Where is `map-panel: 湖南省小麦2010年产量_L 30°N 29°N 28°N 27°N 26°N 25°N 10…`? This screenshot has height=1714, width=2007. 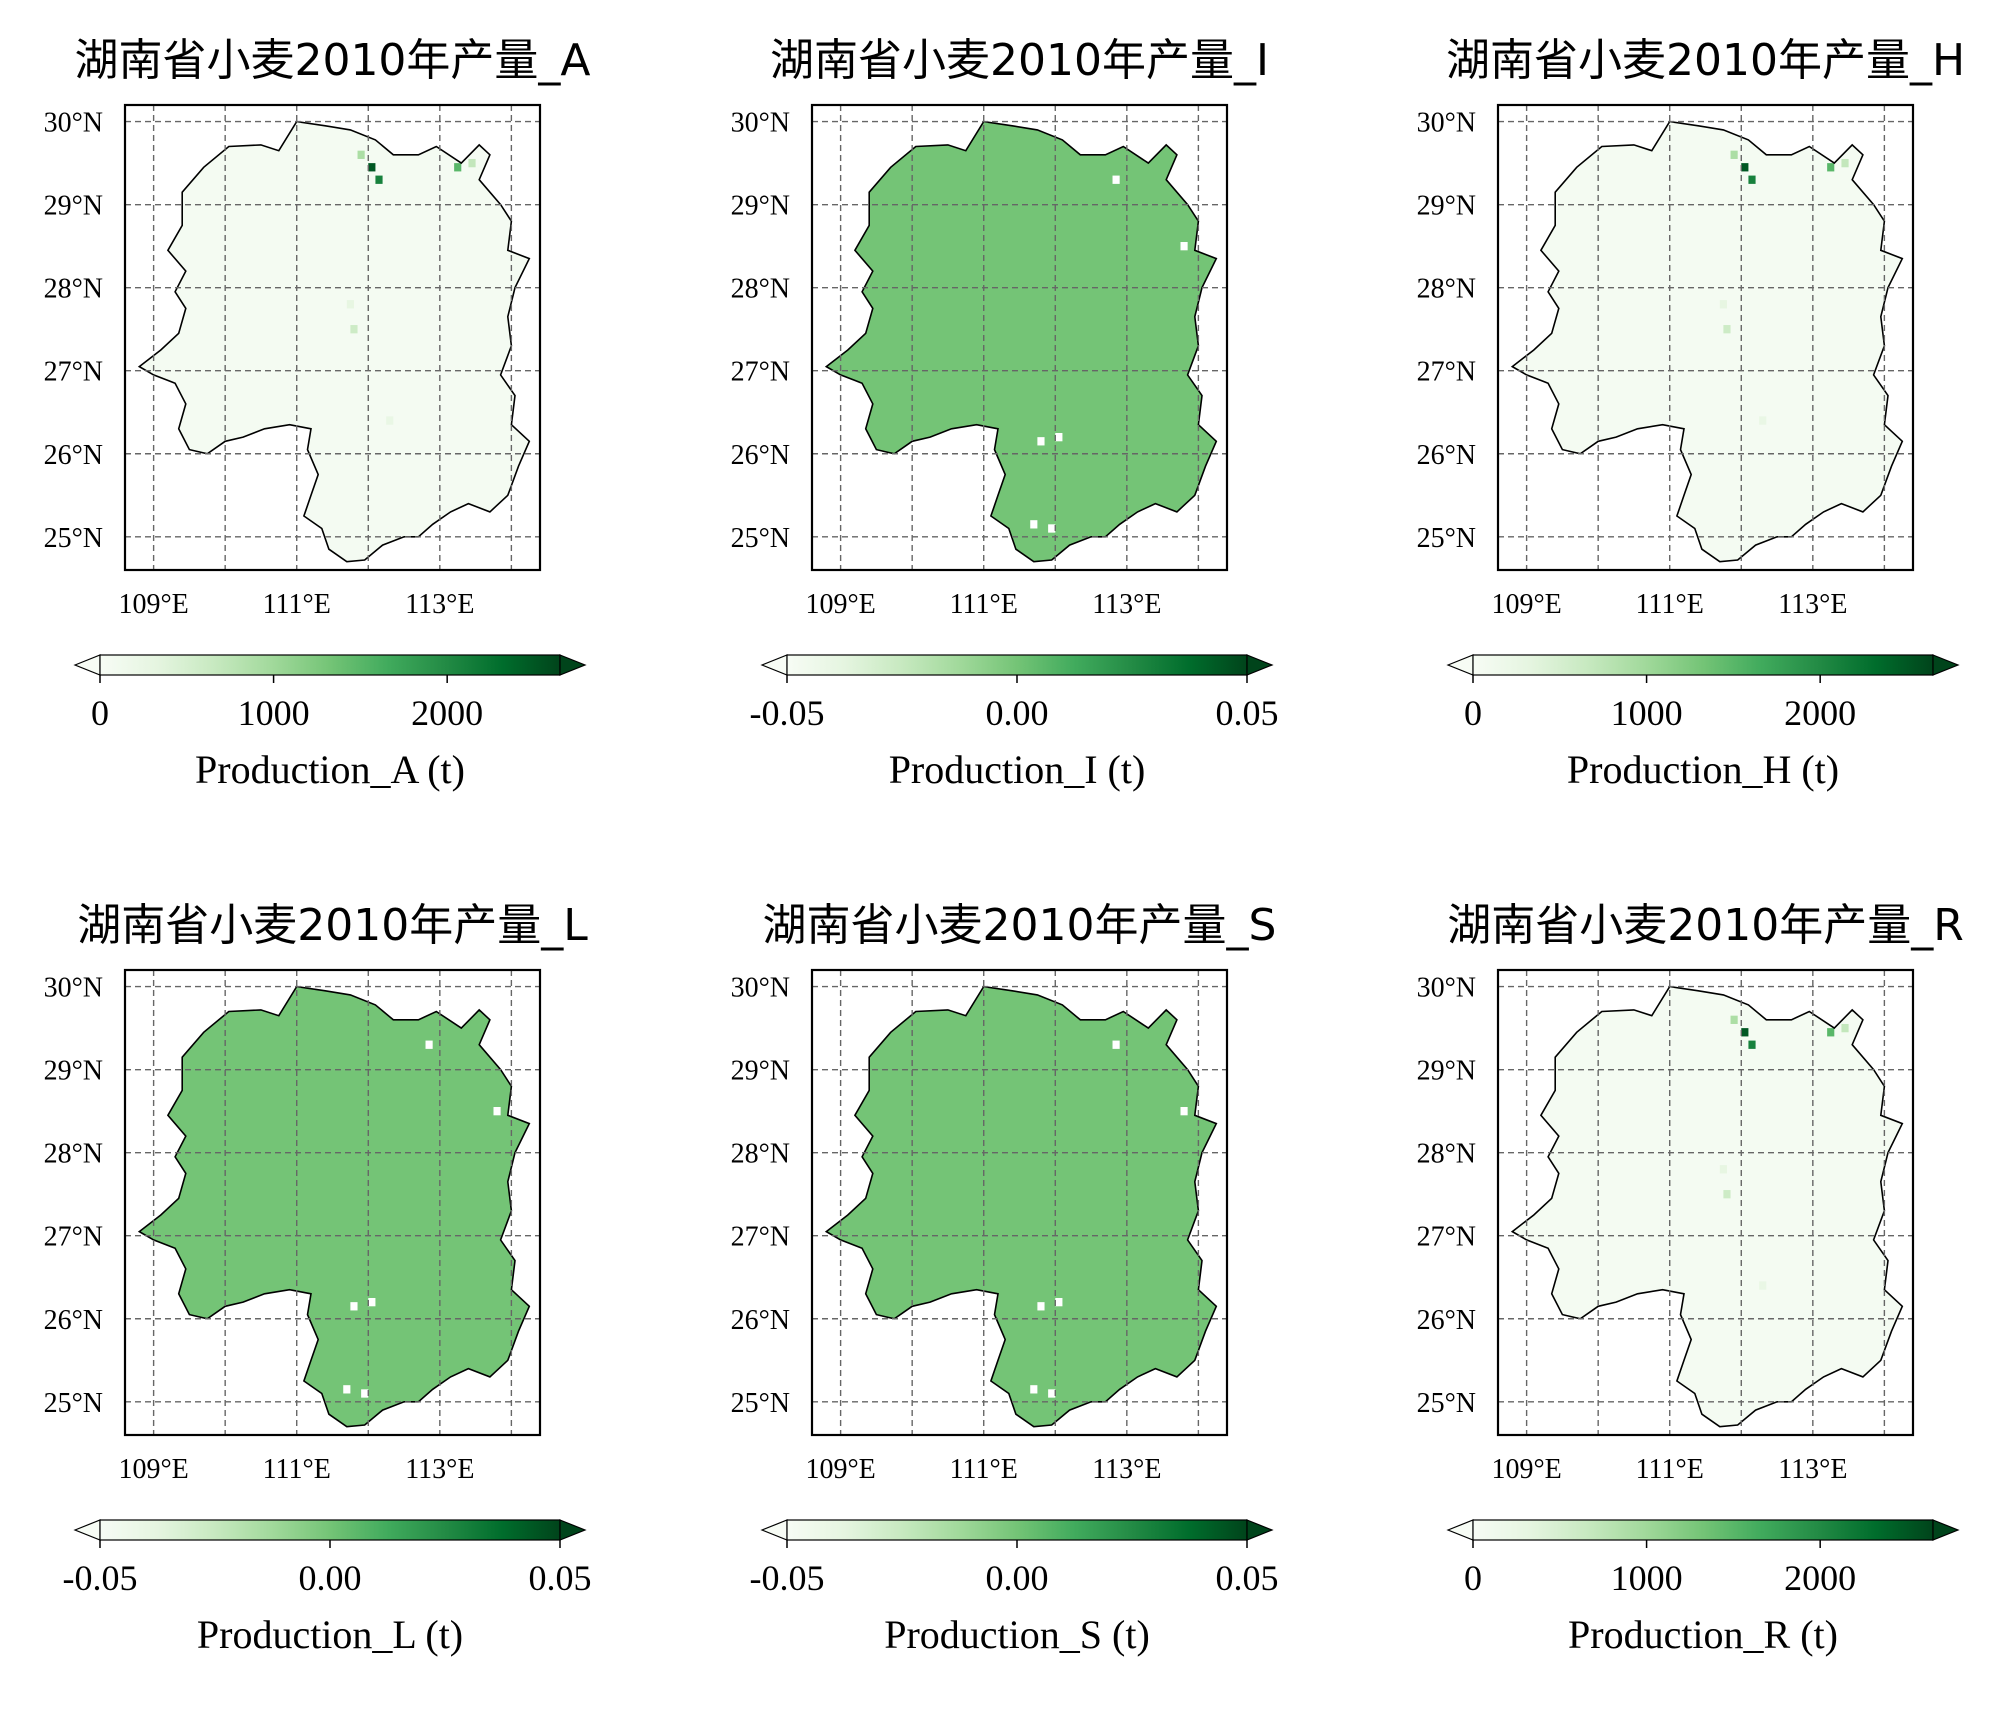 map-panel: 湖南省小麦2010年产量_L 30°N 29°N 28°N 27°N 26°N 25°N 10… is located at coordinates (318, 1278).